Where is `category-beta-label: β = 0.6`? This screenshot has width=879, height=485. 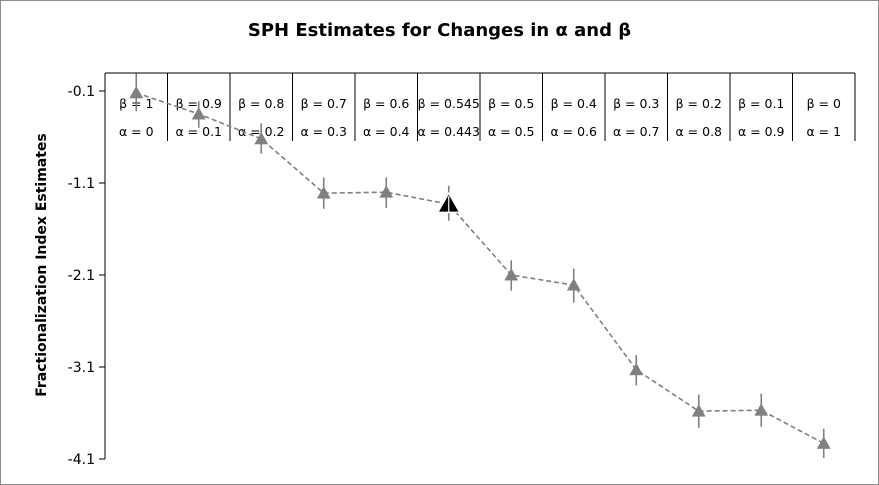 category-beta-label: β = 0.6 is located at coordinates (386, 103).